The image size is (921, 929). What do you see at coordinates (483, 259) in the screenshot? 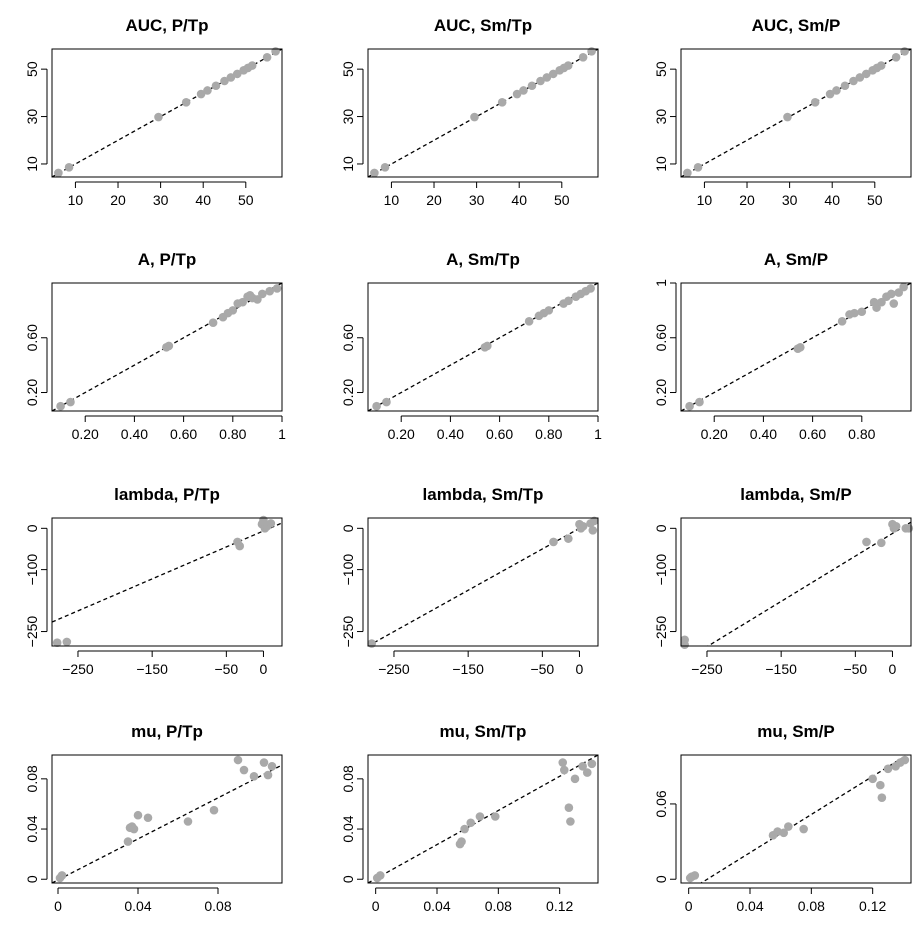
I see `panel-title: A, Sm/Tp` at bounding box center [483, 259].